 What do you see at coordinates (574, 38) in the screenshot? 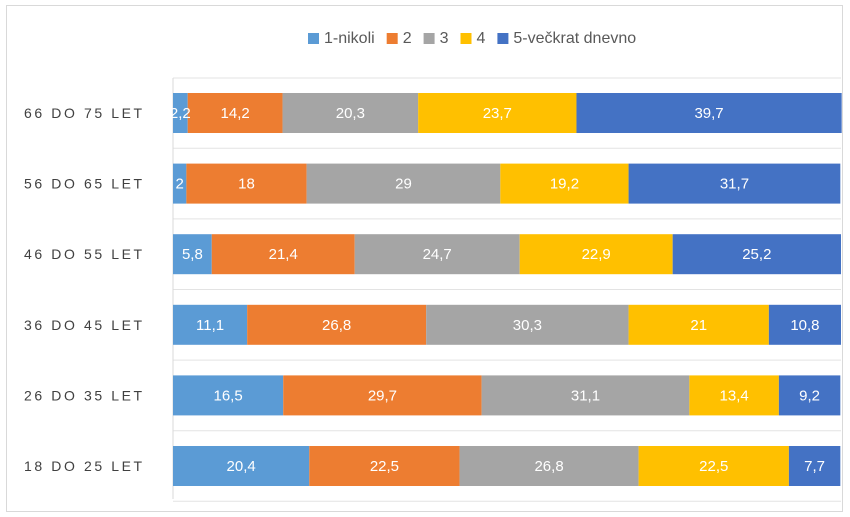
I see `legend-label: 5-večkrat dnevno` at bounding box center [574, 38].